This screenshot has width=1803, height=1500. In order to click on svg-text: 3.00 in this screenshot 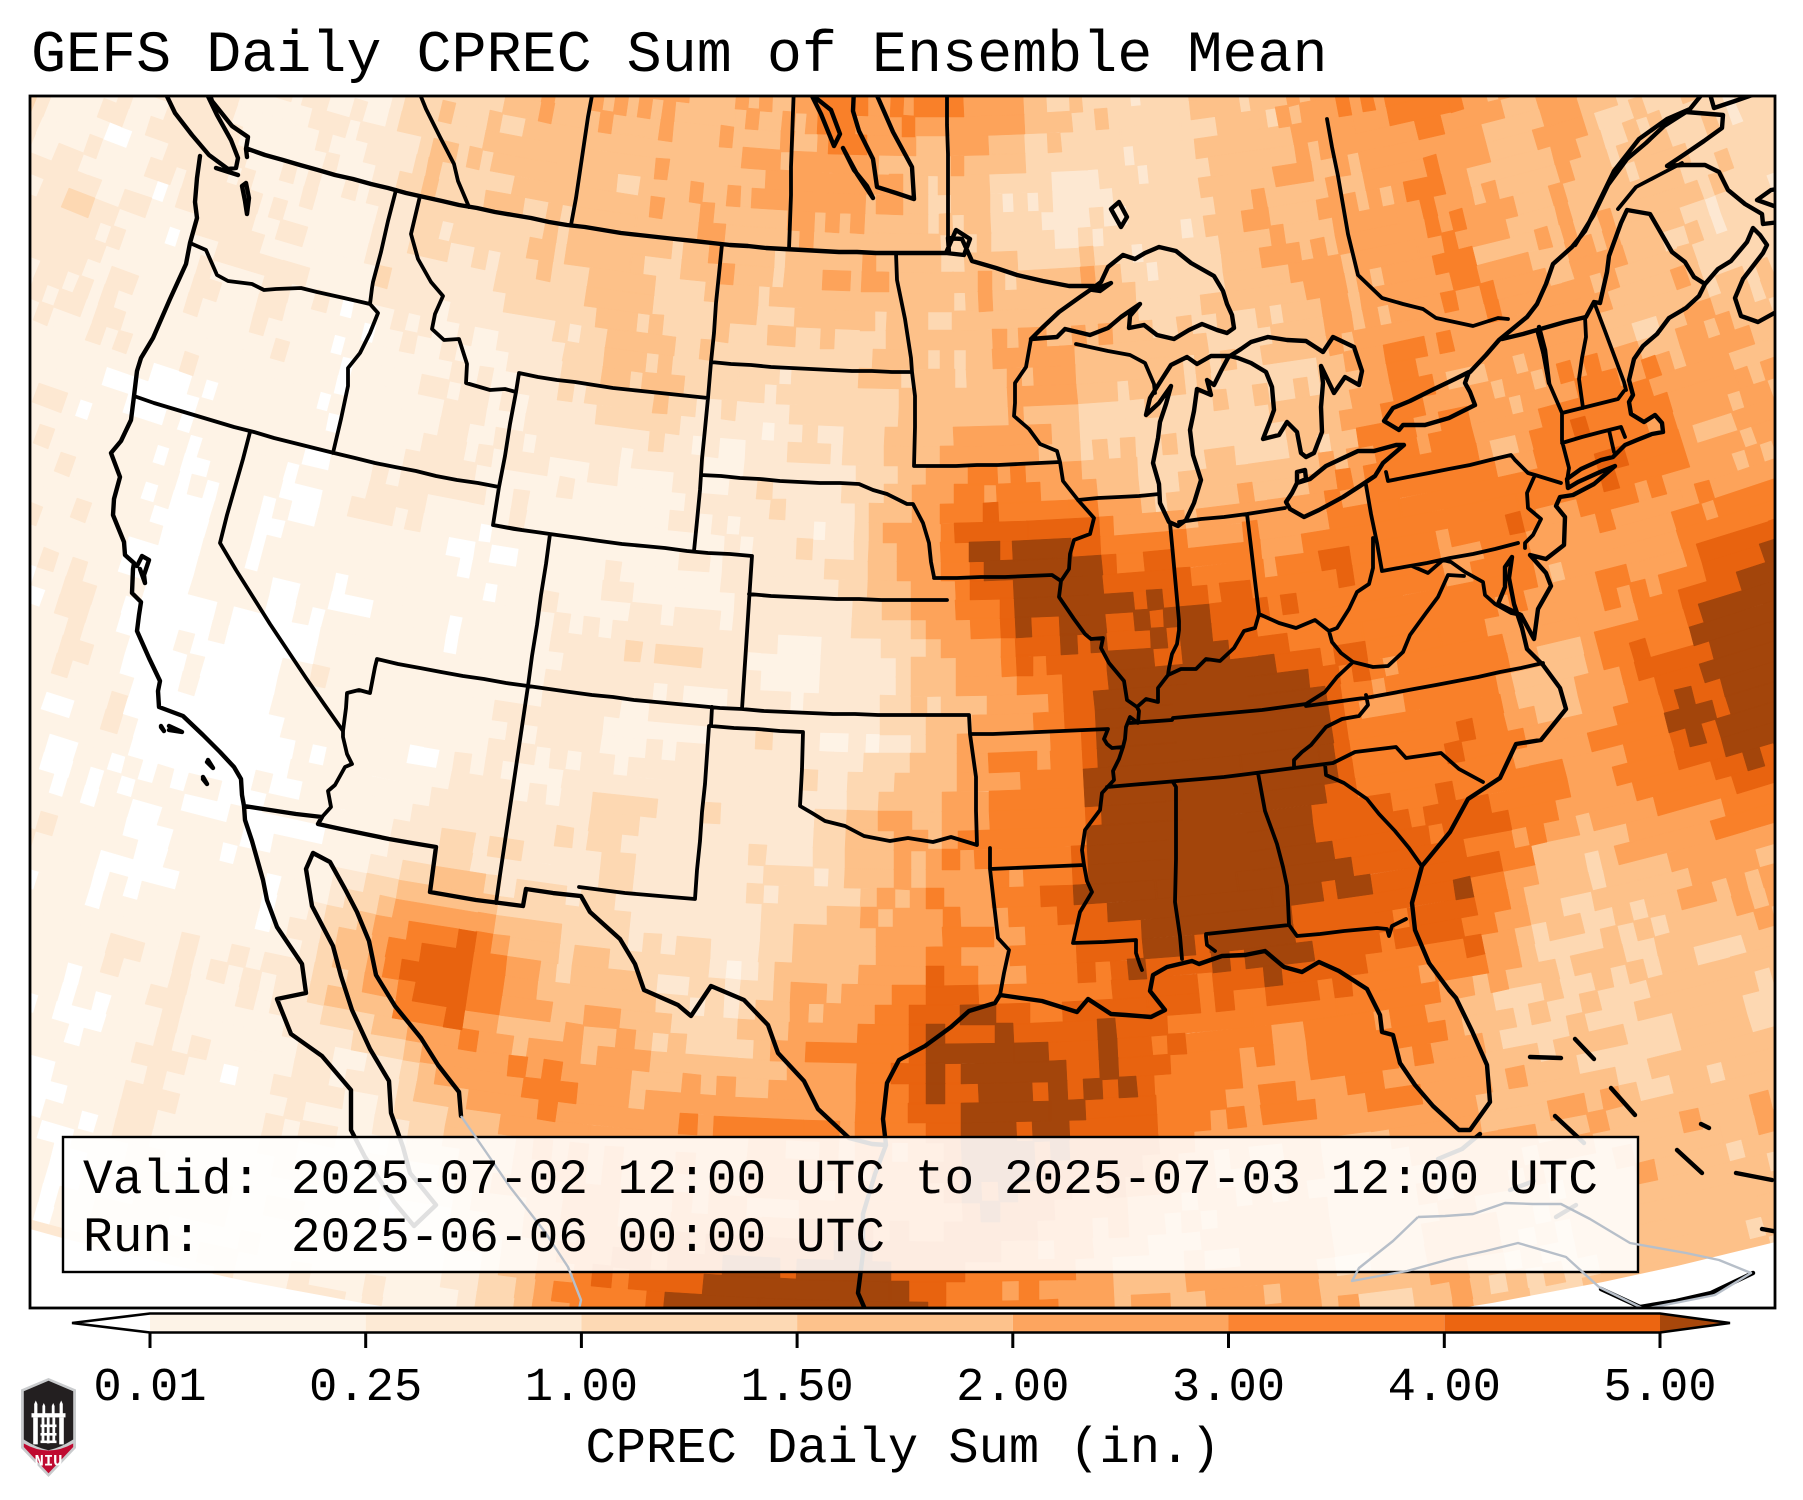, I will do `click(1228, 1388)`.